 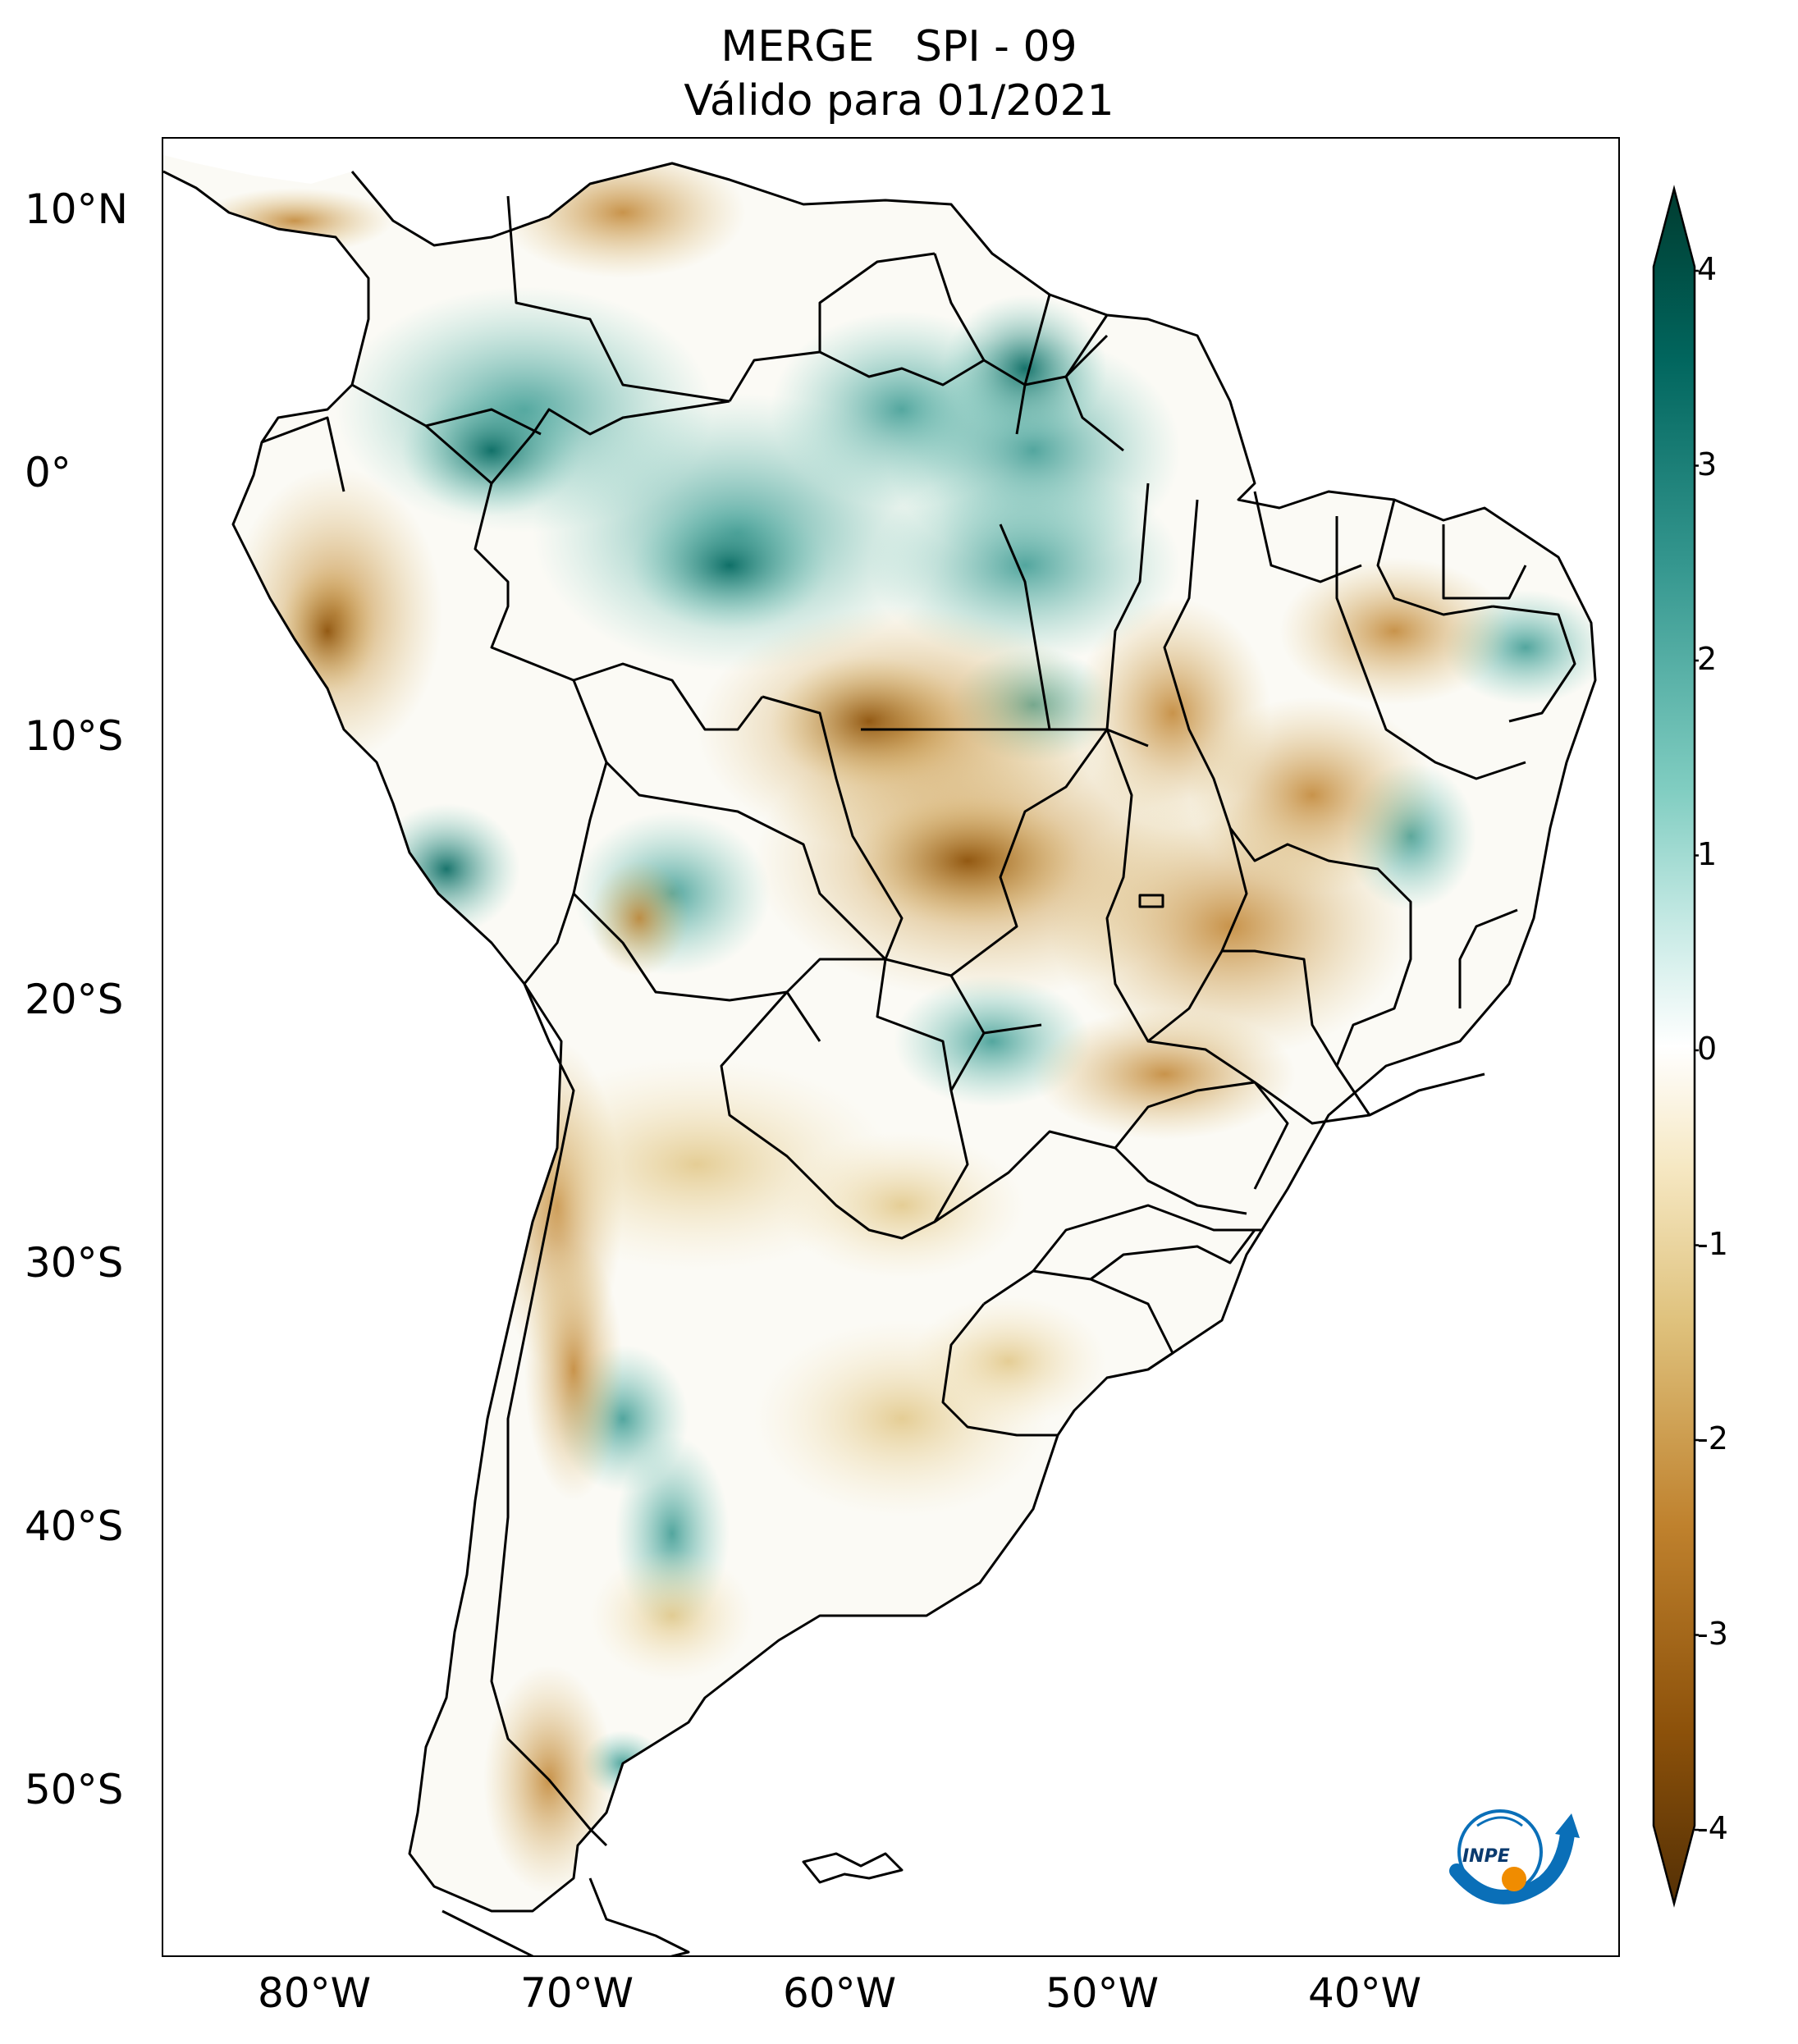 What do you see at coordinates (74, 1263) in the screenshot?
I see `lat-tick-label: 30°S` at bounding box center [74, 1263].